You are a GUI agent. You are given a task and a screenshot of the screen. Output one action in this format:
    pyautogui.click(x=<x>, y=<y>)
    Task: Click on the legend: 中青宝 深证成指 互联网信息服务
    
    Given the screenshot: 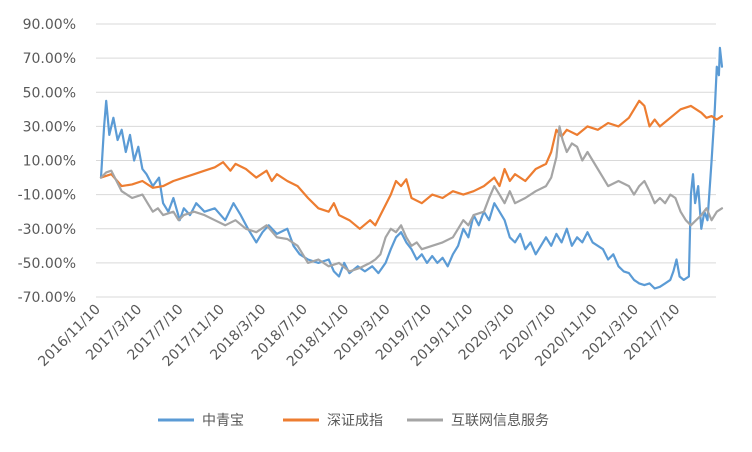 What is the action you would take?
    pyautogui.click(x=353, y=420)
    